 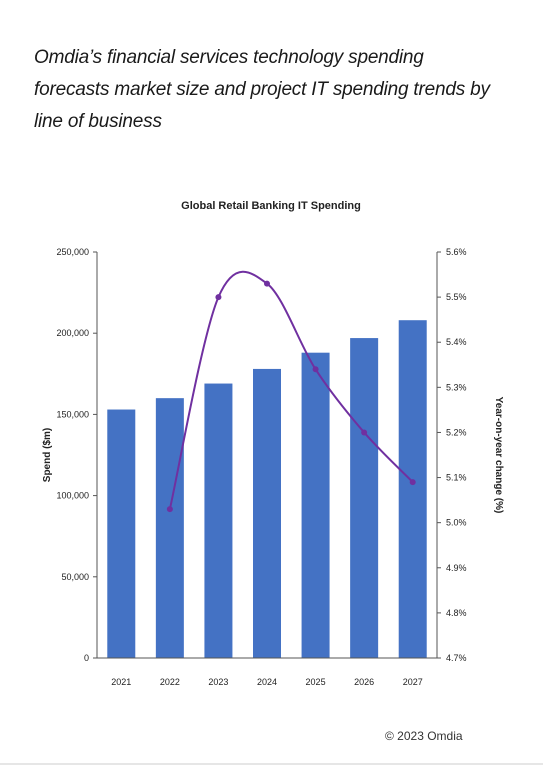 What do you see at coordinates (456, 342) in the screenshot?
I see `right-y-tick-label: 5.4%` at bounding box center [456, 342].